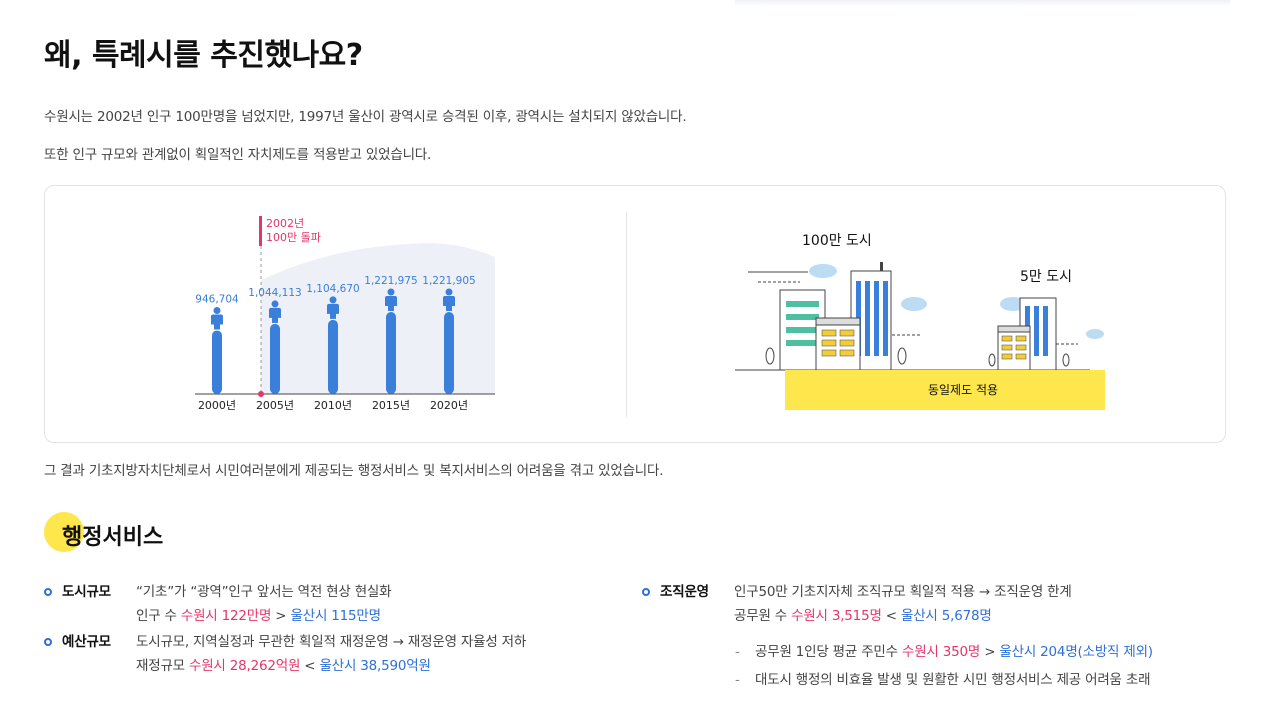 Image resolution: width=1280 pixels, height=710 pixels. I want to click on population-area-bg, so click(378, 318).